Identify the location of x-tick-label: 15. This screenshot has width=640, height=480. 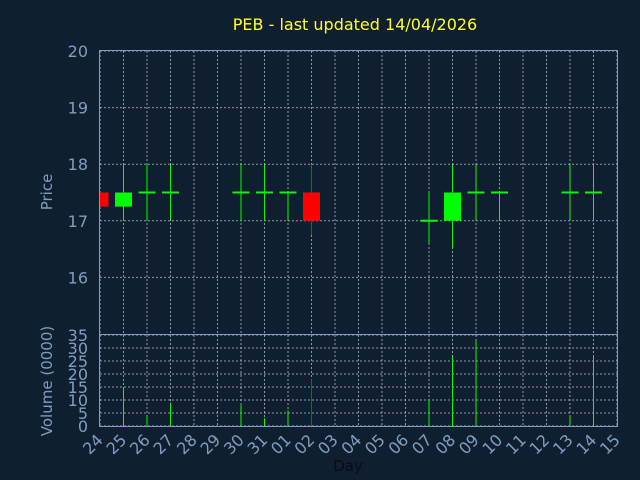
(610, 444).